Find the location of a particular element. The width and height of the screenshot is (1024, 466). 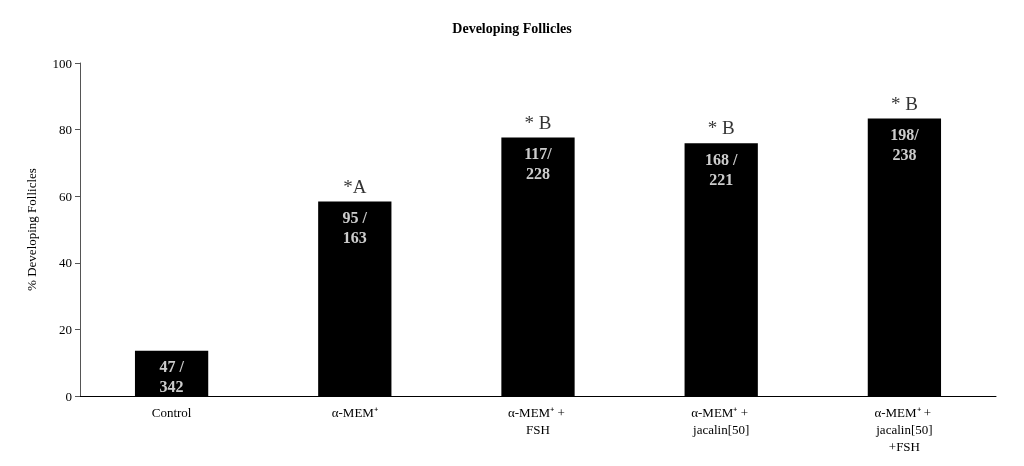

chart-title: Developing Follicles is located at coordinates (512, 28).